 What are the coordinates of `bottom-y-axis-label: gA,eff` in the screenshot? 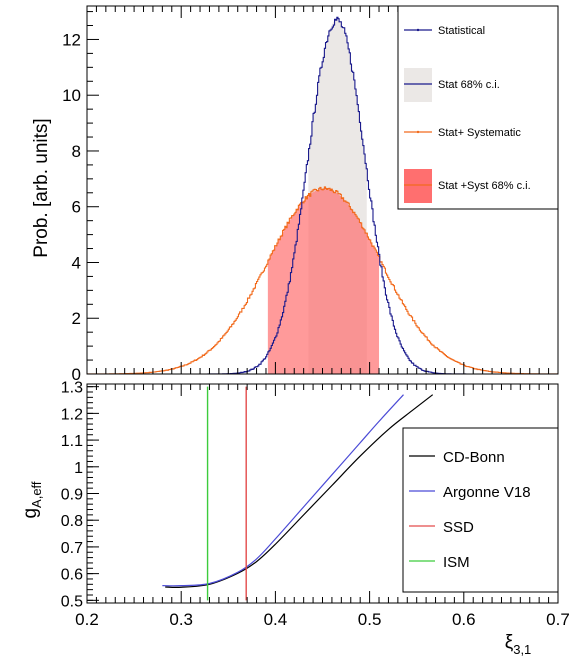 It's located at (32, 499).